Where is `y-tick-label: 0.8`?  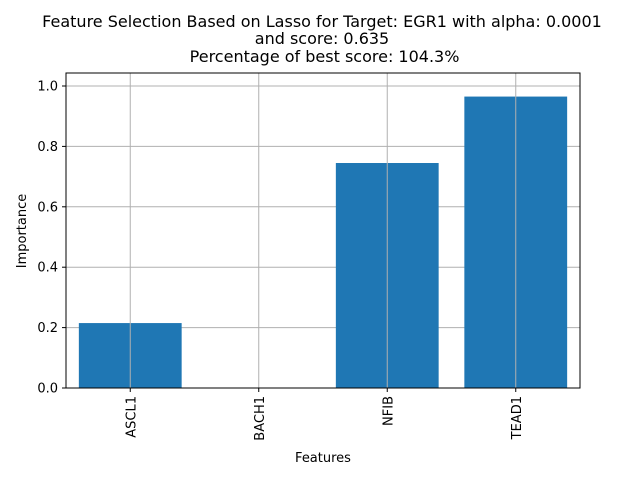 y-tick-label: 0.8 is located at coordinates (47, 147).